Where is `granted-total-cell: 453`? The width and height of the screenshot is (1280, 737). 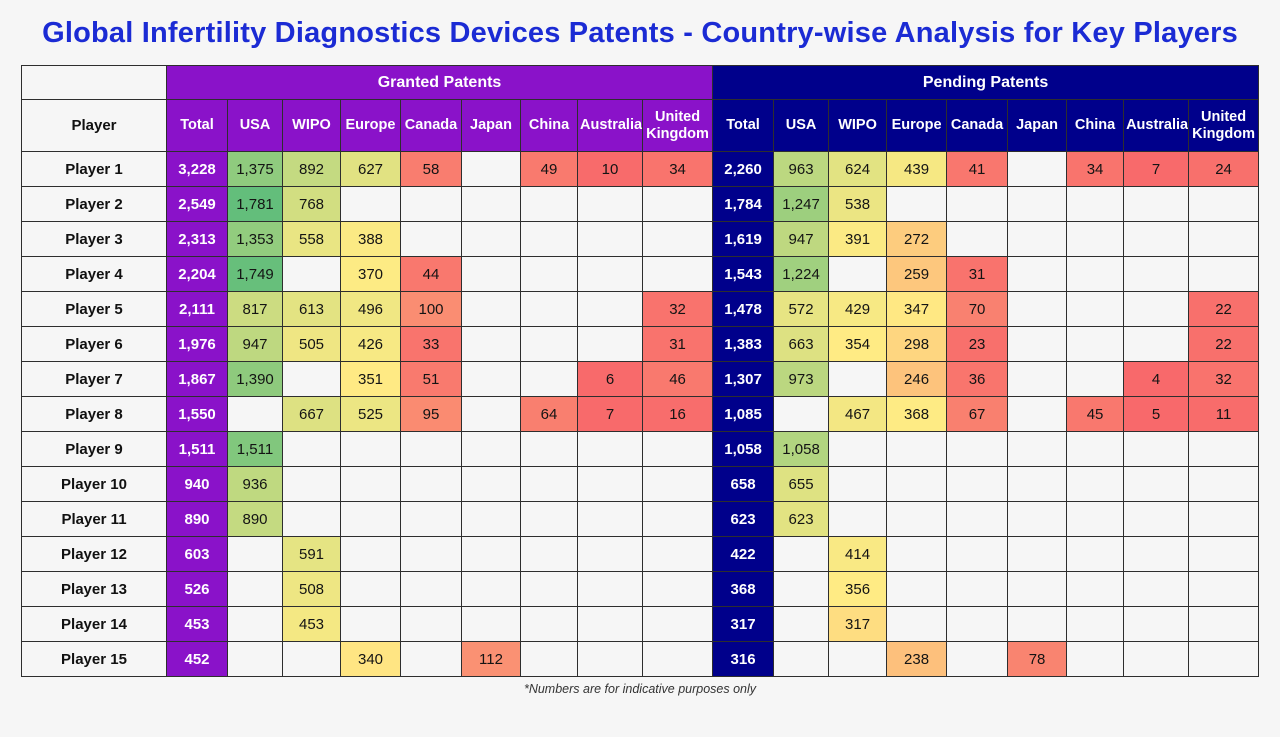
granted-total-cell: 453 is located at coordinates (197, 624).